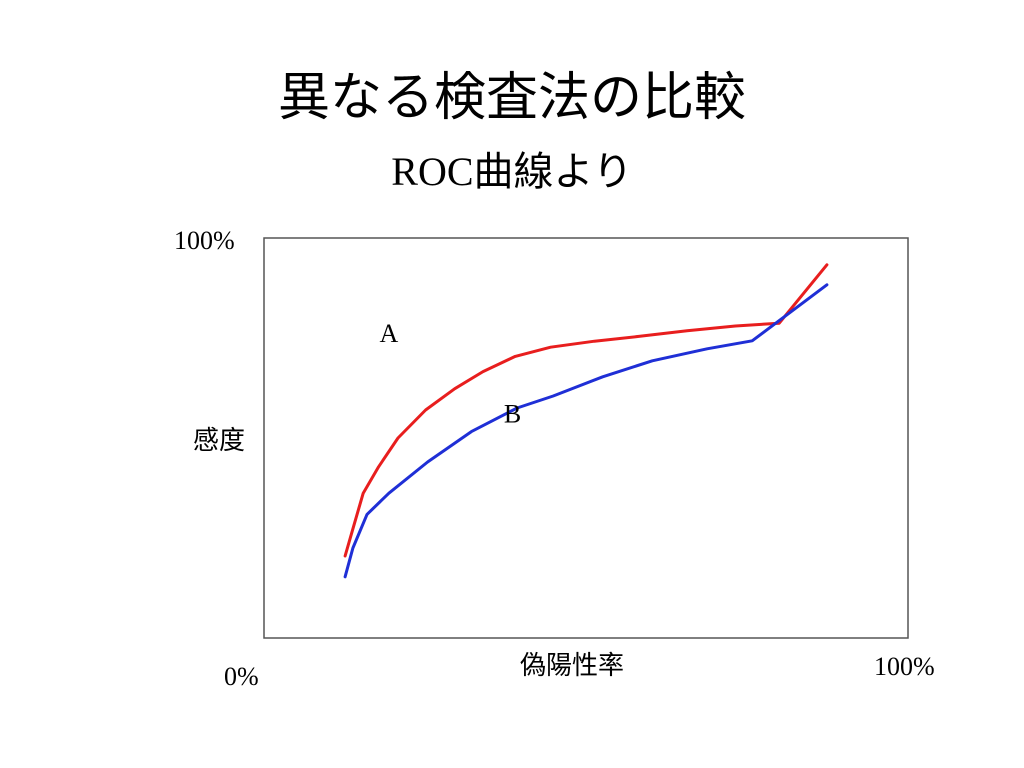 The image size is (1024, 768). I want to click on x-tick-label-min: 0%, so click(241, 676).